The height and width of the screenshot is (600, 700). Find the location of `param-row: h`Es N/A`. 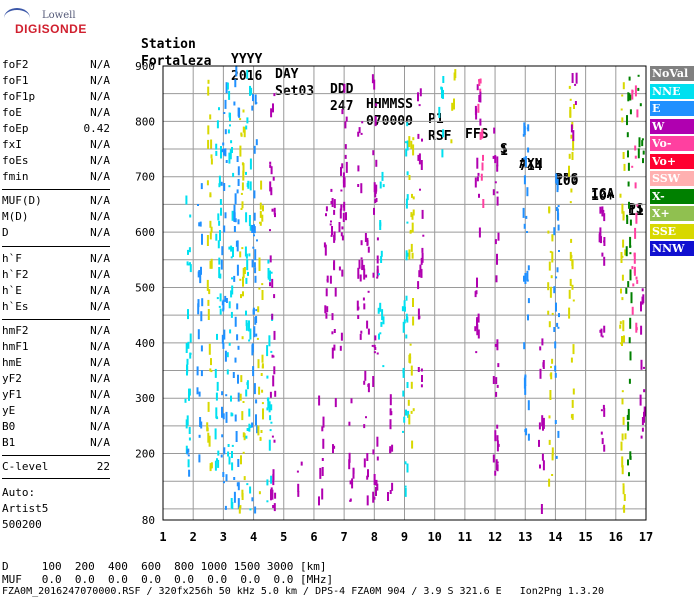

param-row: h`Es N/A is located at coordinates (56, 307).